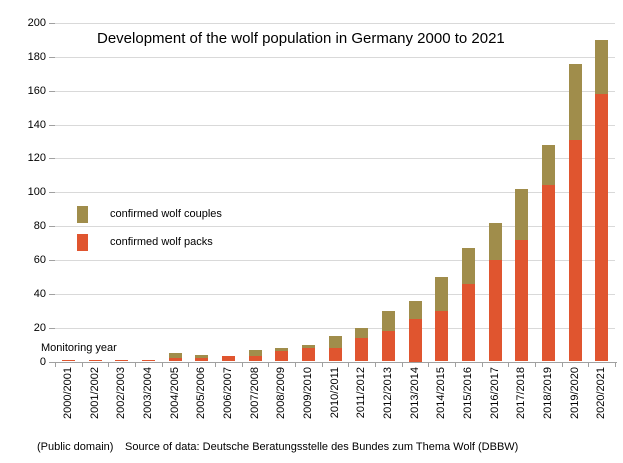  What do you see at coordinates (281, 393) in the screenshot?
I see `x-tick-label: 2008/2009` at bounding box center [281, 393].